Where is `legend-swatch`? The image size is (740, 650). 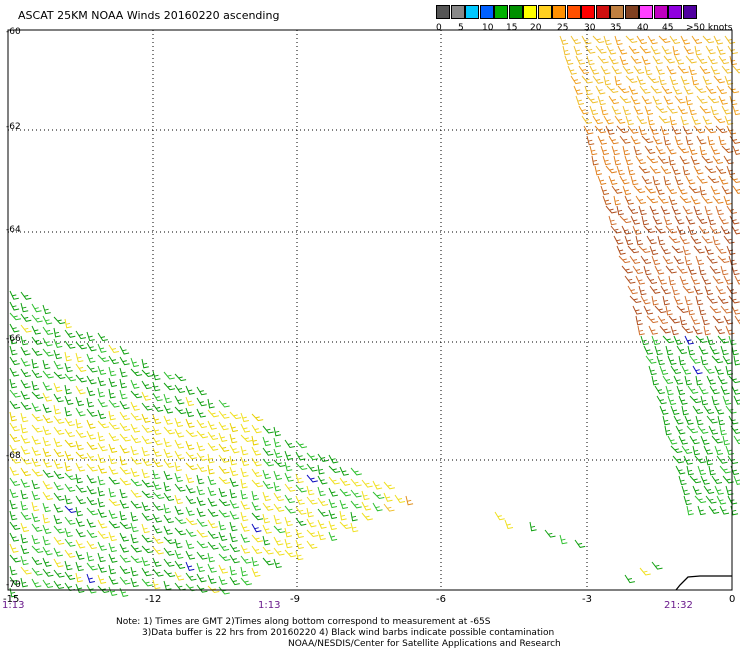
legend-swatch is located at coordinates (443, 12).